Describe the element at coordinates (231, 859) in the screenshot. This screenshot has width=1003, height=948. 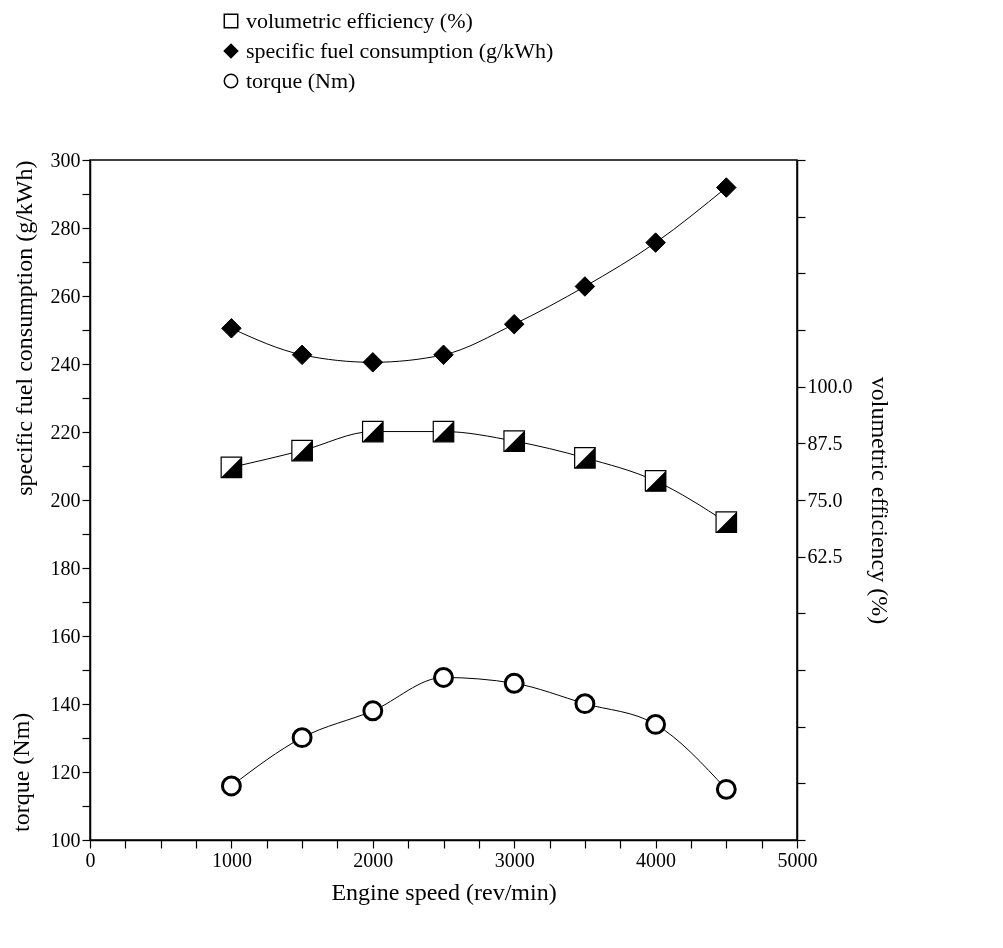
I see `x-tick-label: 1000` at that location.